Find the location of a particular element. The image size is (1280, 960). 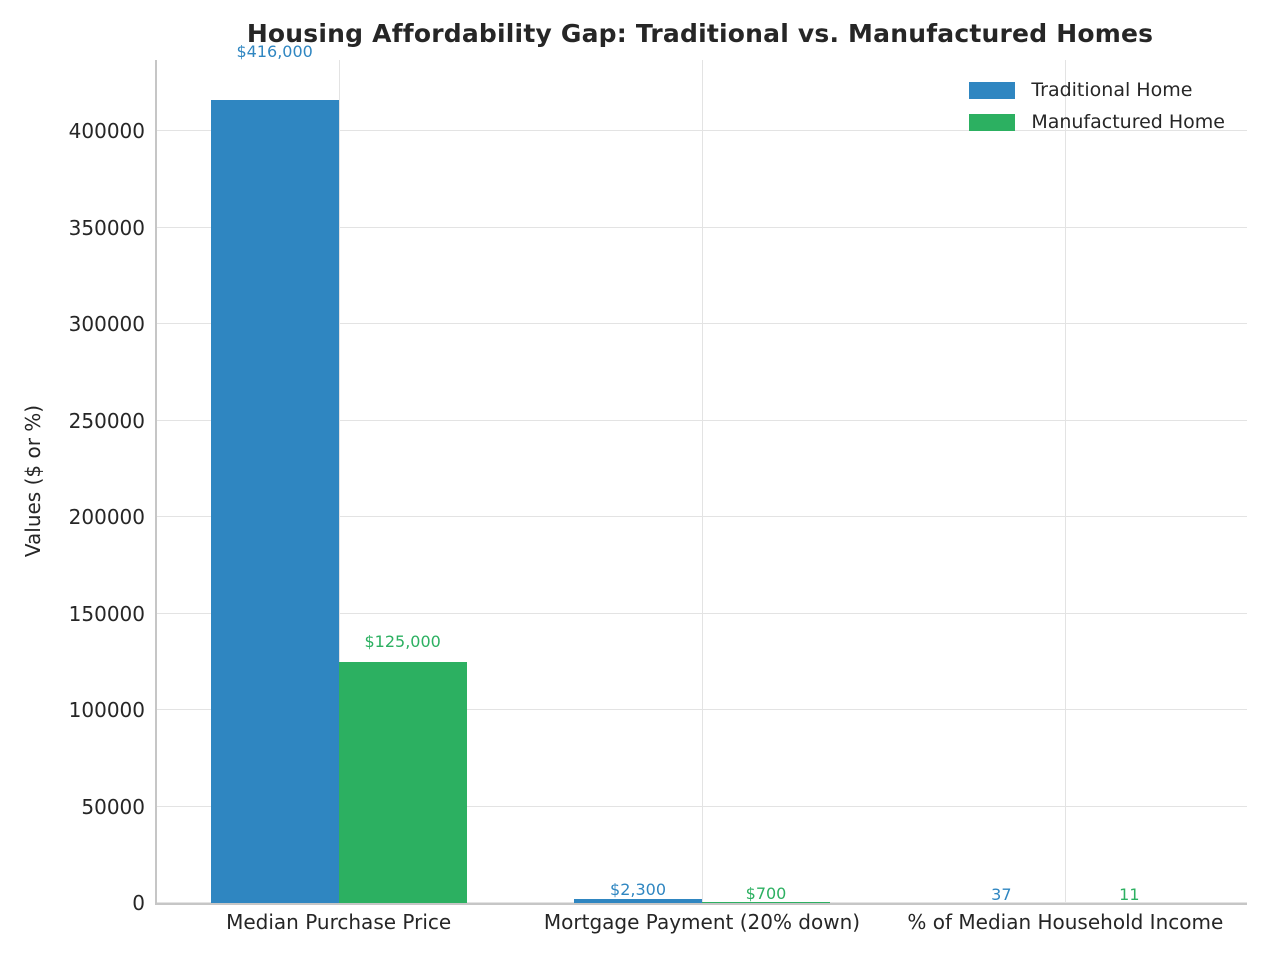

value-label: $700 is located at coordinates (766, 893).